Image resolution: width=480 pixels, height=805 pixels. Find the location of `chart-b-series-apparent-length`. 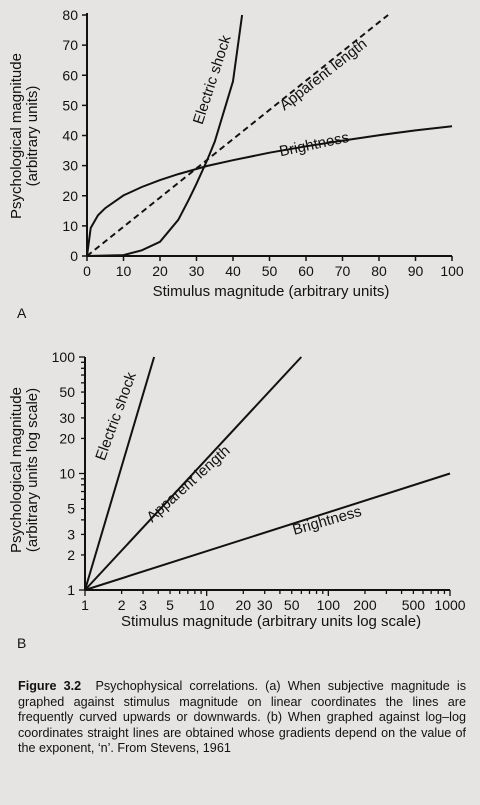

chart-b-series-apparent-length is located at coordinates (193, 473).